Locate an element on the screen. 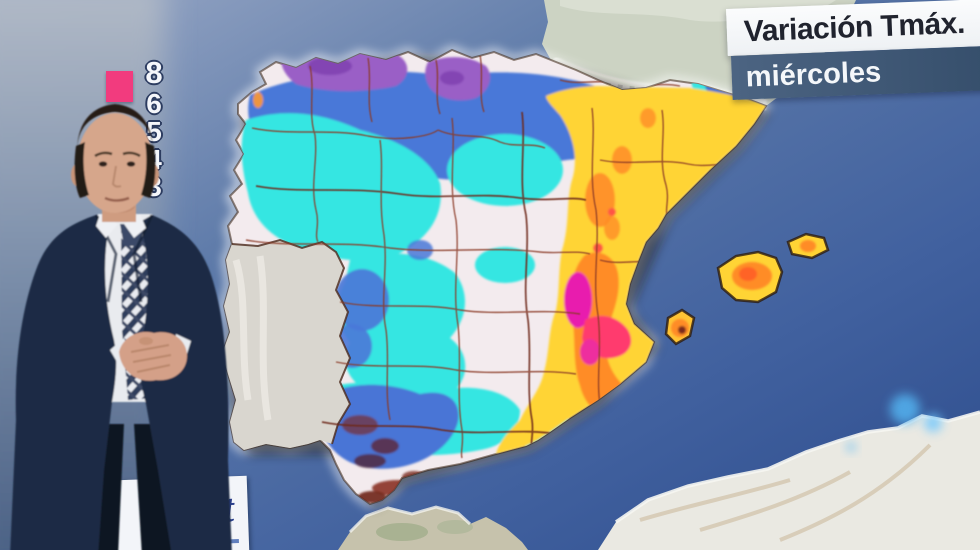 The width and height of the screenshot is (980, 550). scale-value: 5 is located at coordinates (154, 131).